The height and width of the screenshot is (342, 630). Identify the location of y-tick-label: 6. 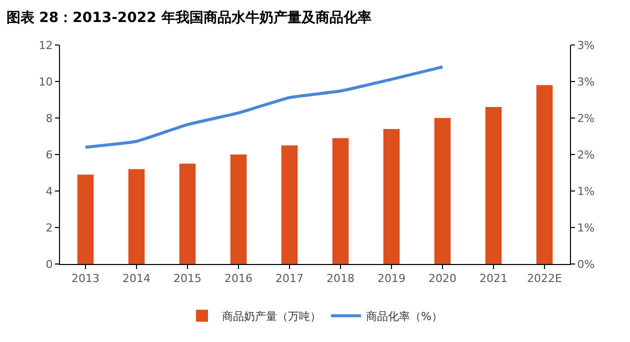
(49, 155).